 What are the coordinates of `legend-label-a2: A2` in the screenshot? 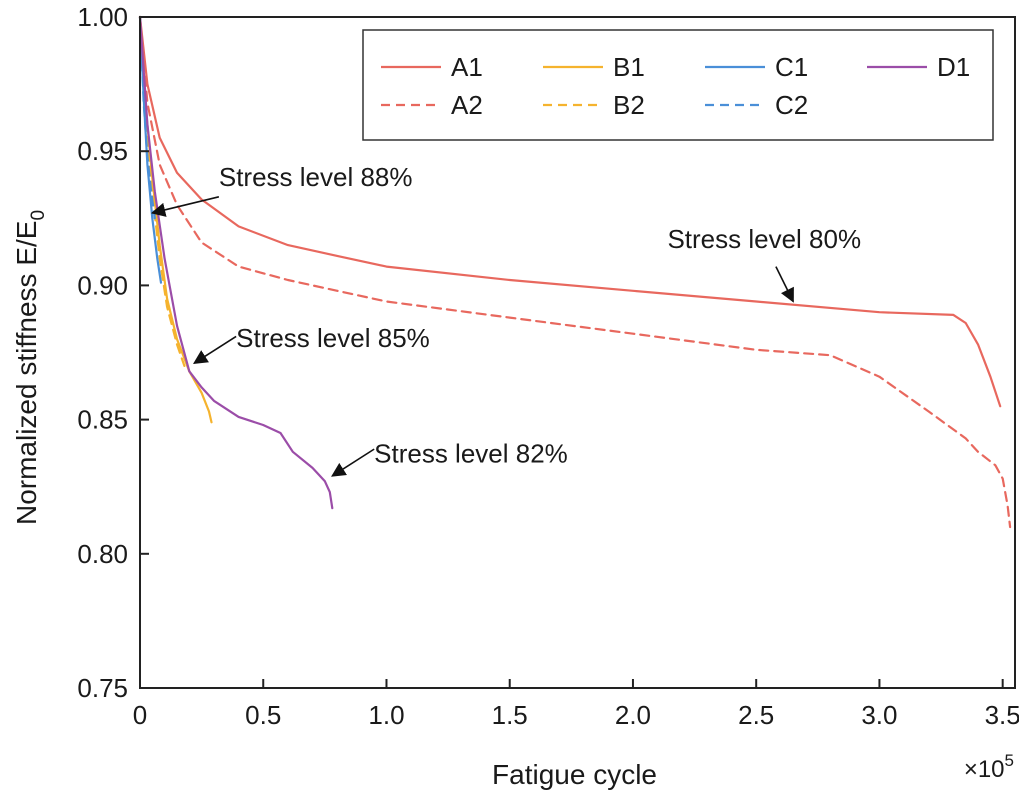 It's located at (467, 105).